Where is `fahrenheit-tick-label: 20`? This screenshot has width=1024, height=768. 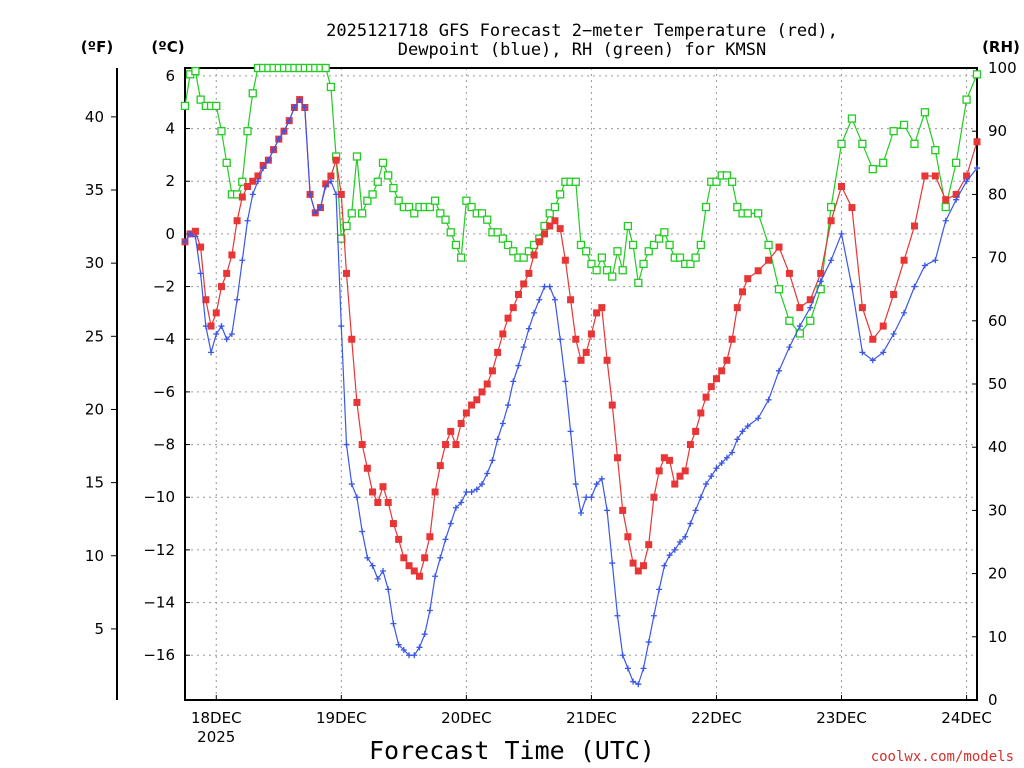
fahrenheit-tick-label: 20 is located at coordinates (94, 409).